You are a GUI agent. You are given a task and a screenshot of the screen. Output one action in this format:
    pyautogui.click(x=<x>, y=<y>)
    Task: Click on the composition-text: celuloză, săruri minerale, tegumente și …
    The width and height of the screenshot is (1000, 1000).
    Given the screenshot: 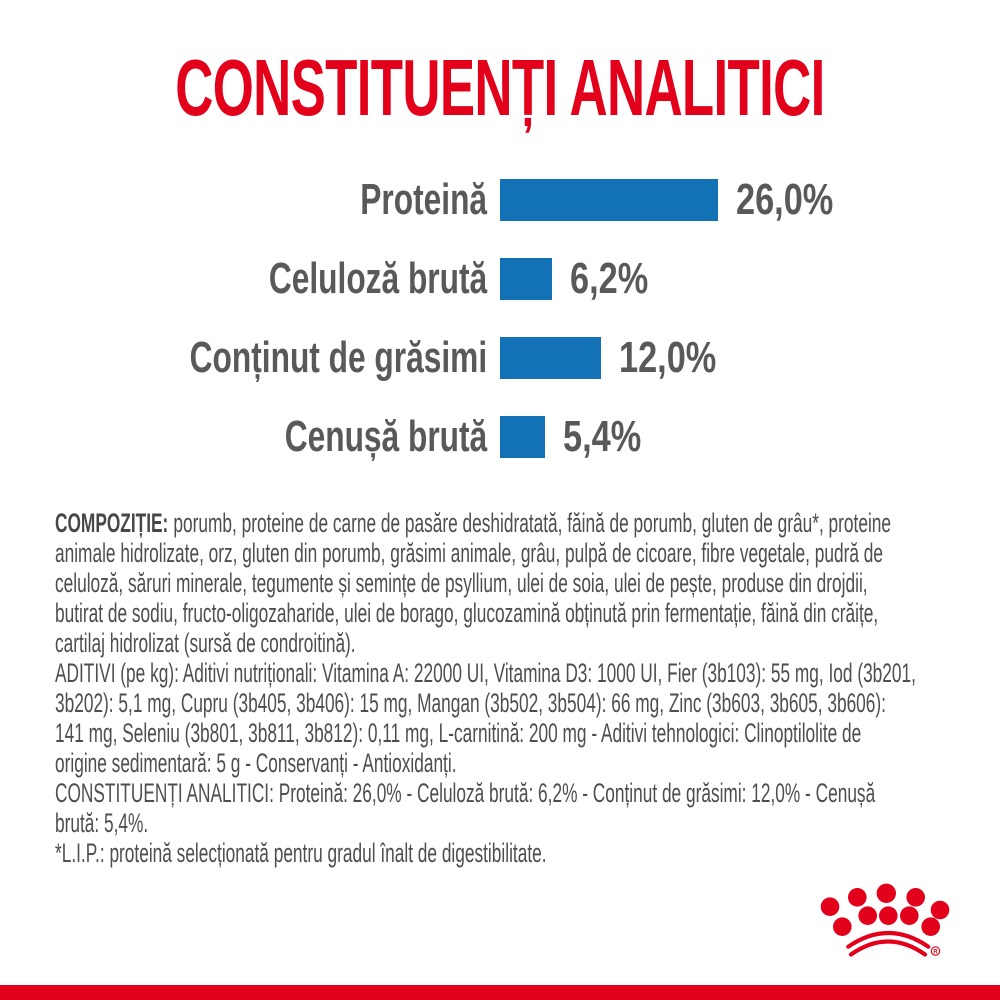 What is the action you would take?
    pyautogui.click(x=461, y=583)
    